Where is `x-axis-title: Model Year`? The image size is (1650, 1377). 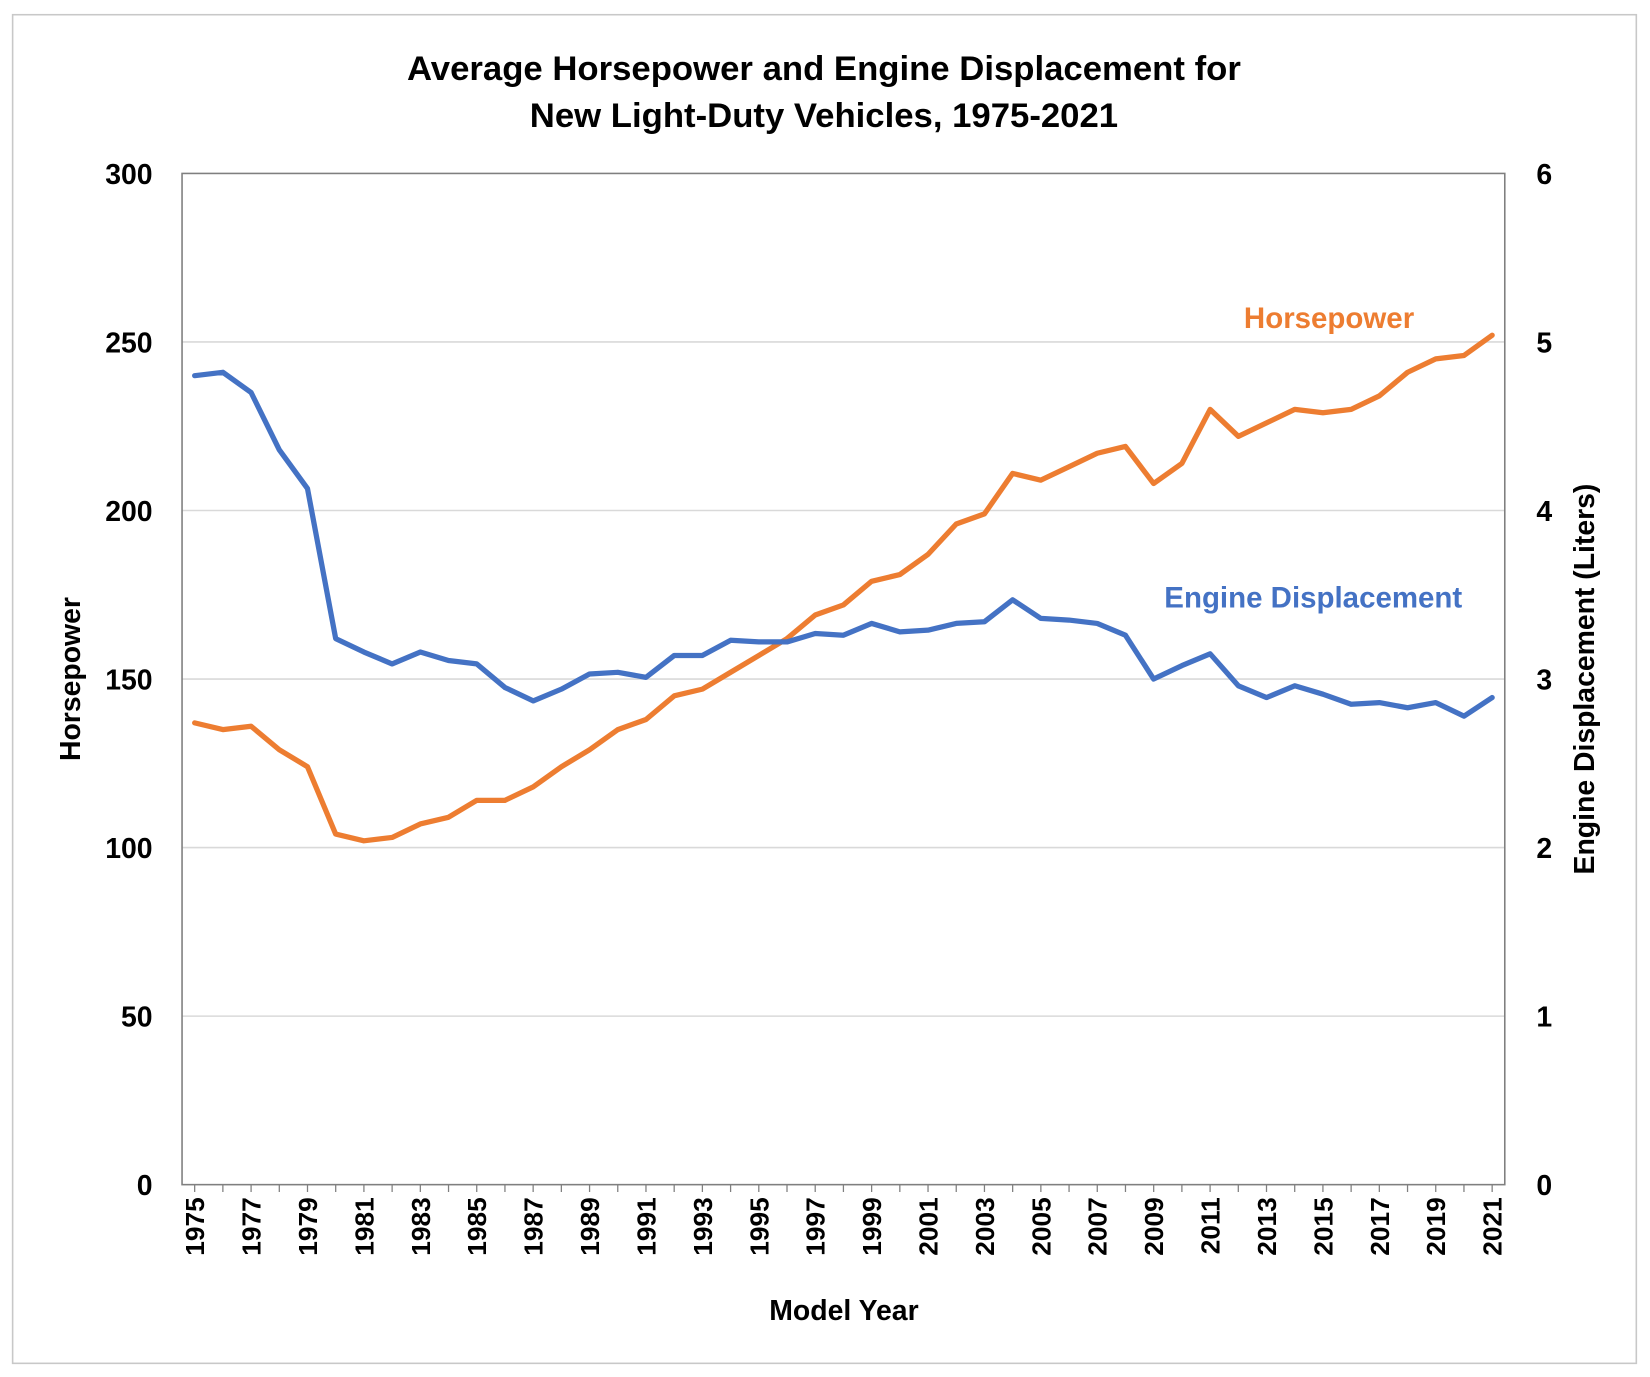
x-axis-title: Model Year is located at coordinates (843, 1311).